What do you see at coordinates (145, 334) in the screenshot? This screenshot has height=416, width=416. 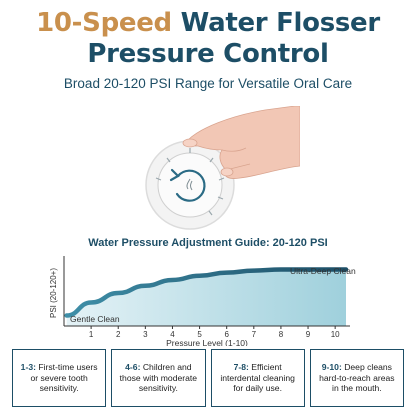 I see `x-tick-label: 3` at bounding box center [145, 334].